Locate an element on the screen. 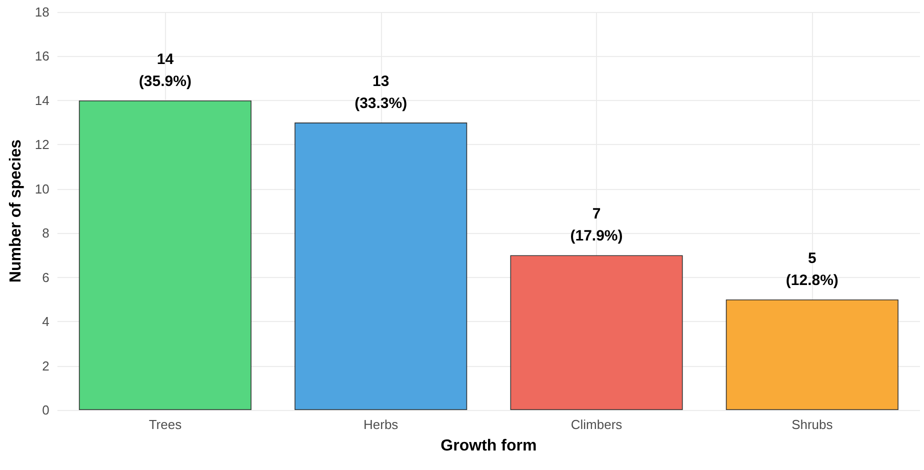  data-label: 5 (12.8%) is located at coordinates (812, 269).